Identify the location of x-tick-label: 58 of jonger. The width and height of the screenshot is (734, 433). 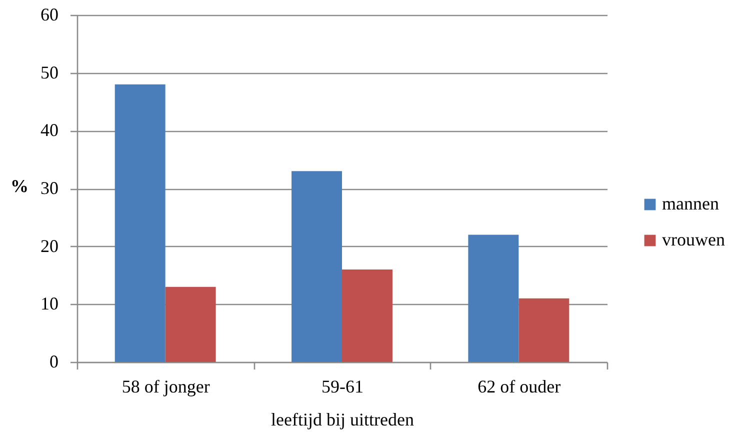
(166, 386).